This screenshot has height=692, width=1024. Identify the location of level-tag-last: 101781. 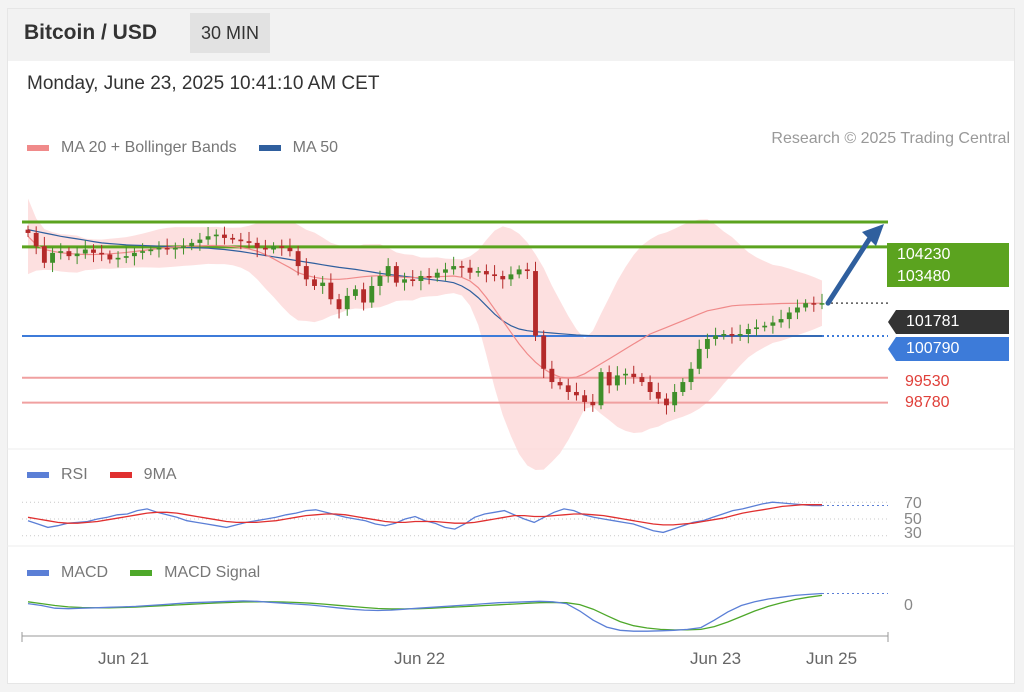
(952, 322).